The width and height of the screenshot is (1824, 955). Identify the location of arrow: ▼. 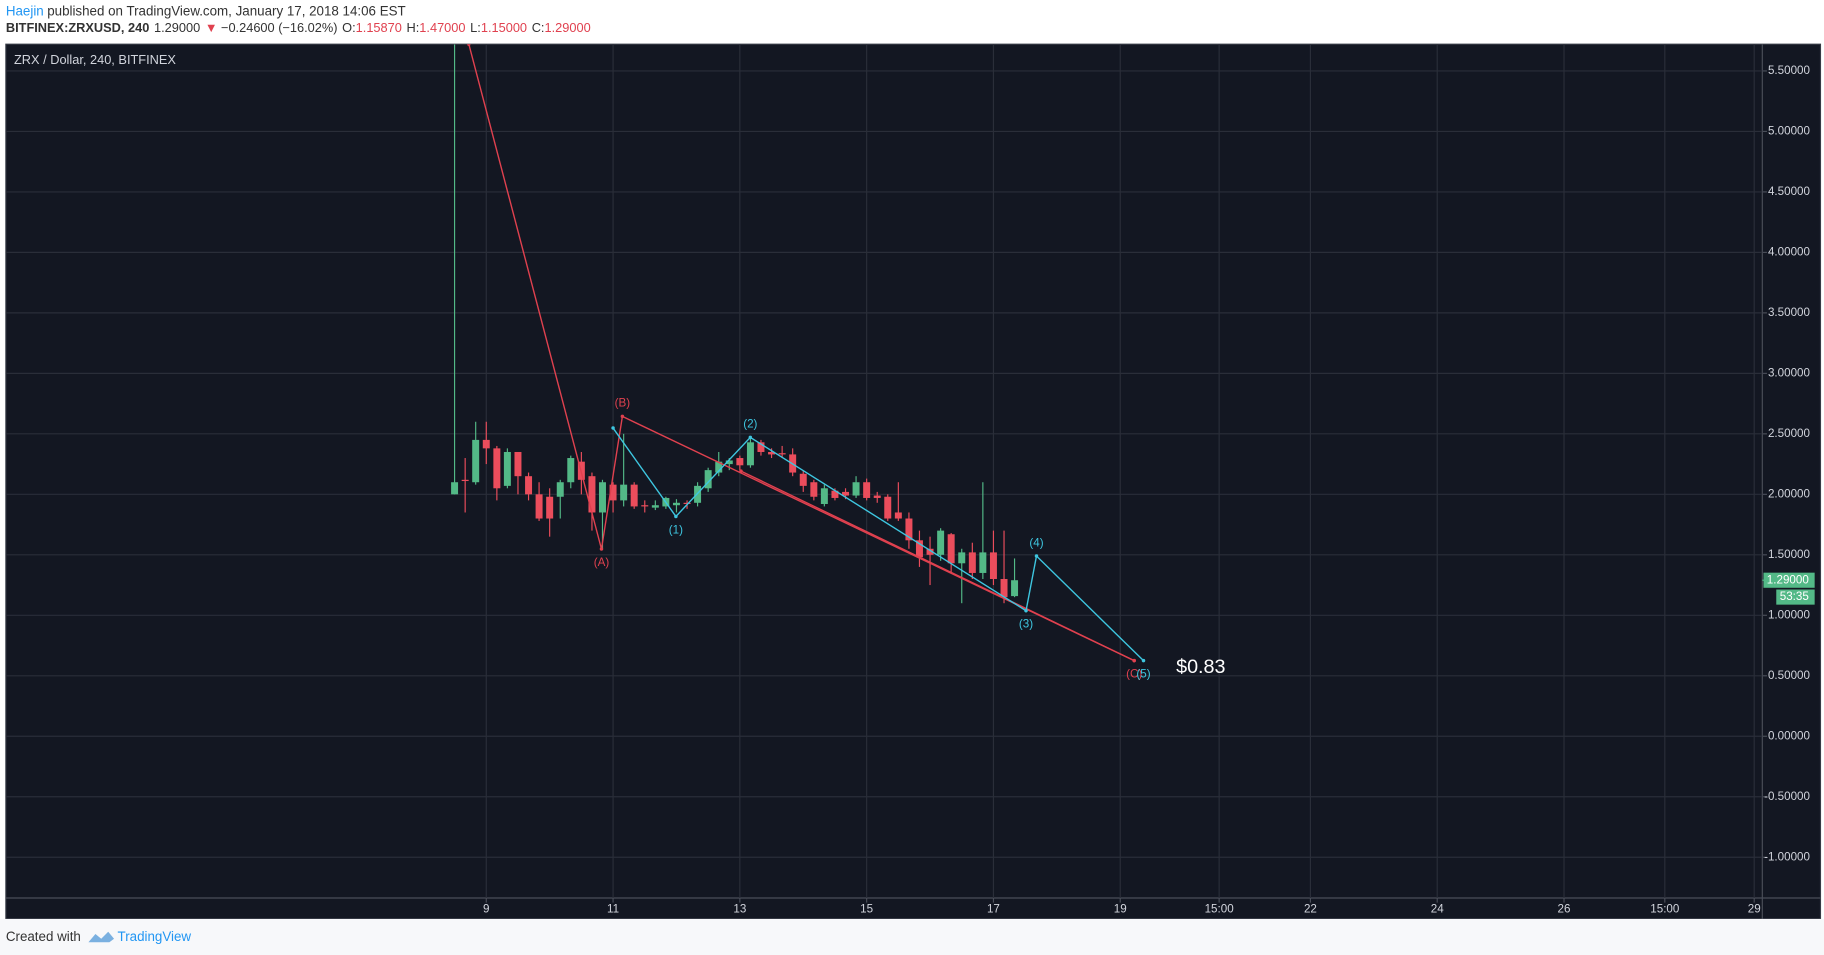
(211, 27).